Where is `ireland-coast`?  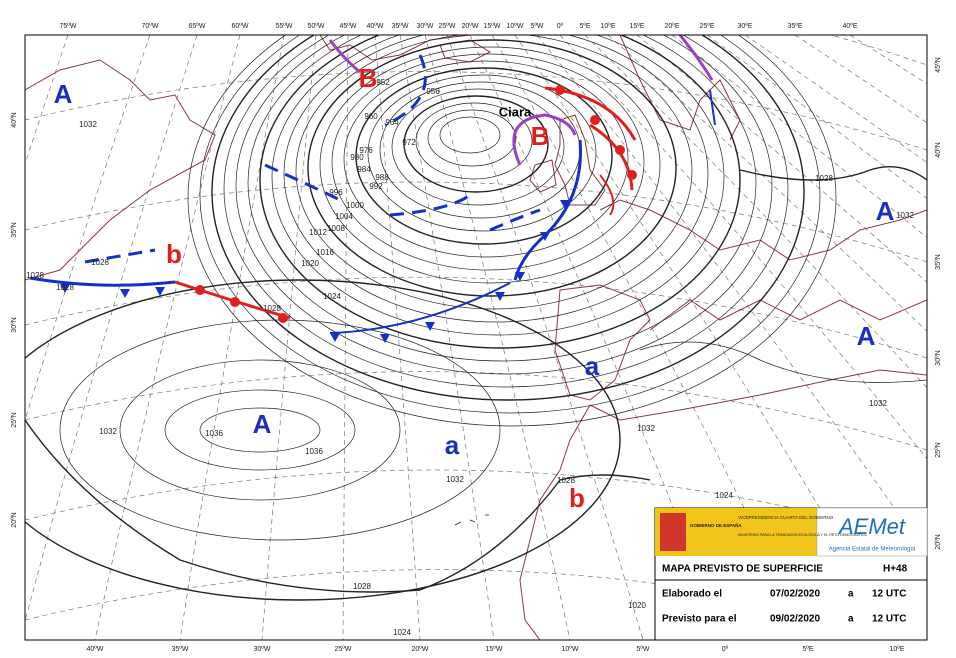 ireland-coast is located at coordinates (543, 176).